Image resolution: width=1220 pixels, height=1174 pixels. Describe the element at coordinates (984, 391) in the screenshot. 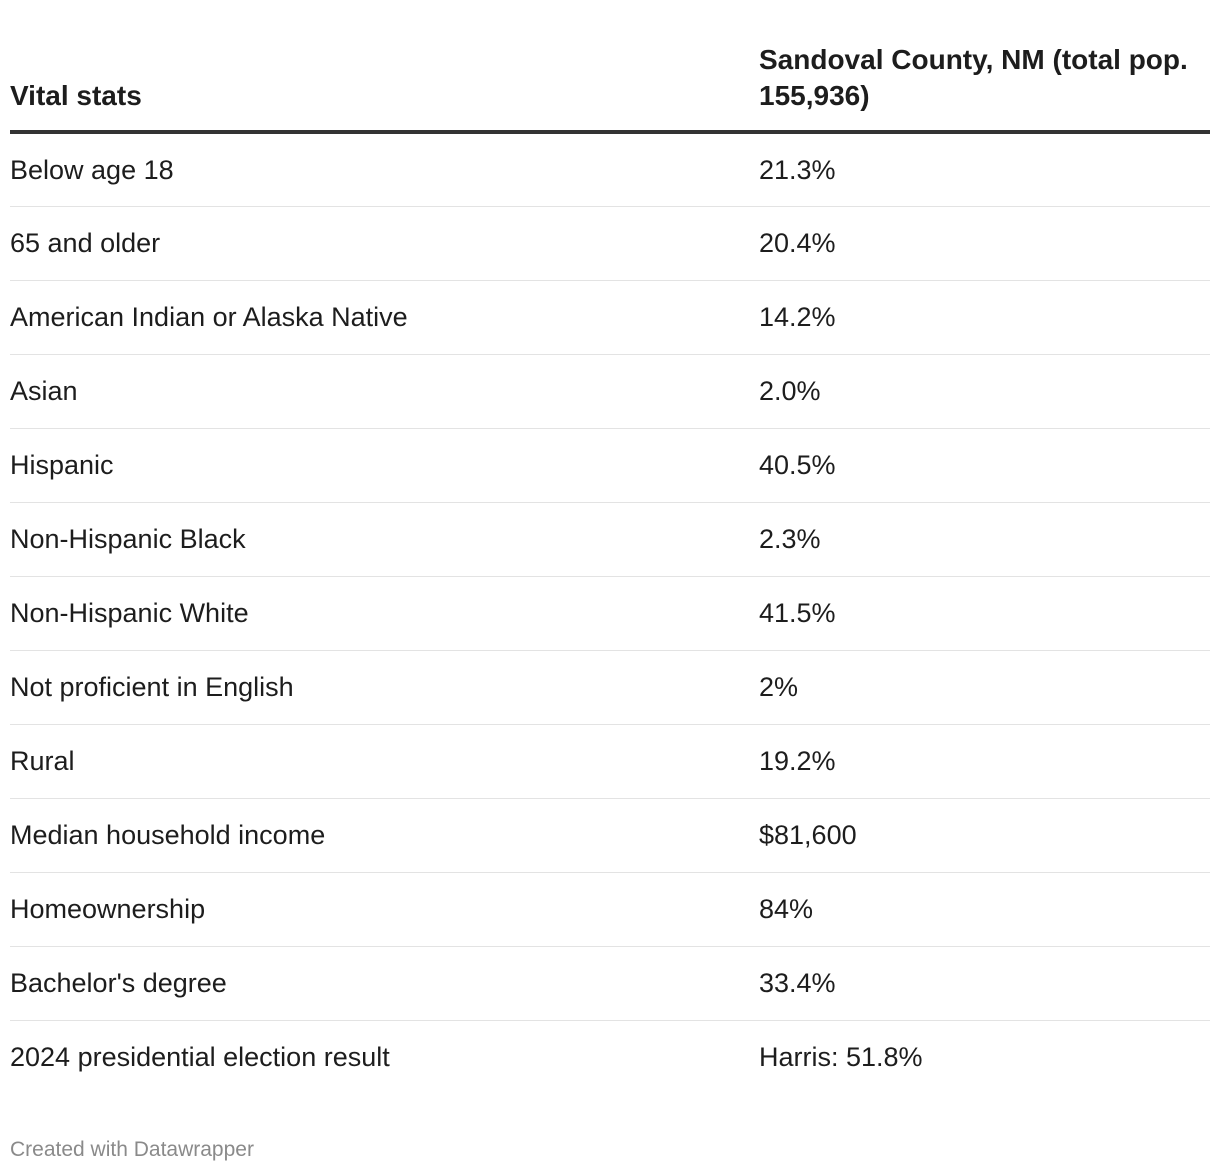

I see `row-value: 2.0%` at that location.